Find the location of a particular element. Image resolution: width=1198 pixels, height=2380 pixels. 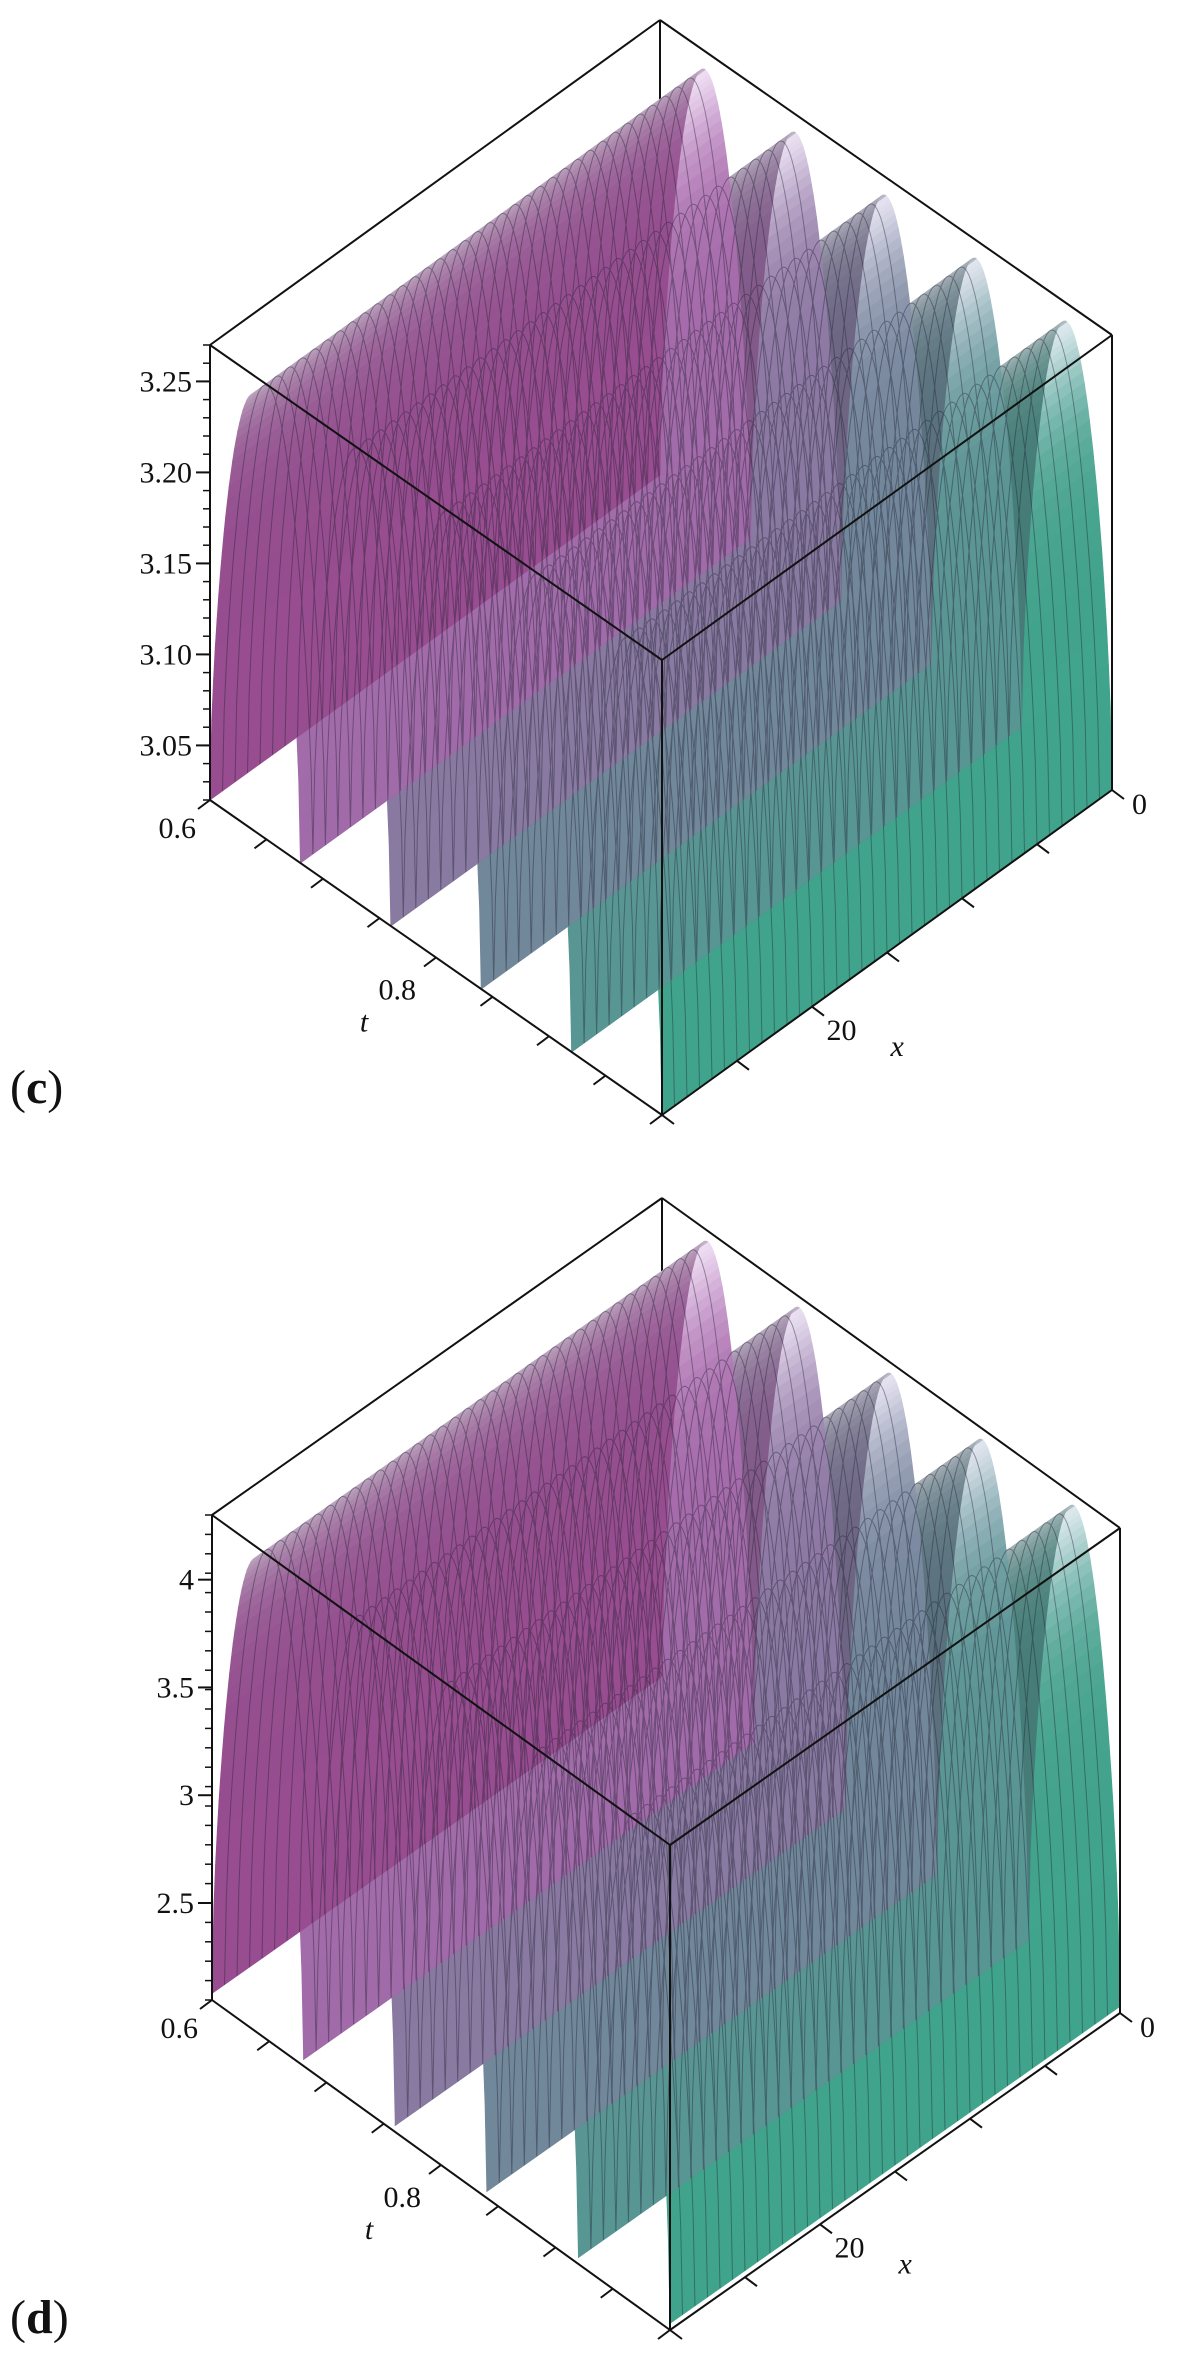

panel-label-c: (c) is located at coordinates (37, 1087).